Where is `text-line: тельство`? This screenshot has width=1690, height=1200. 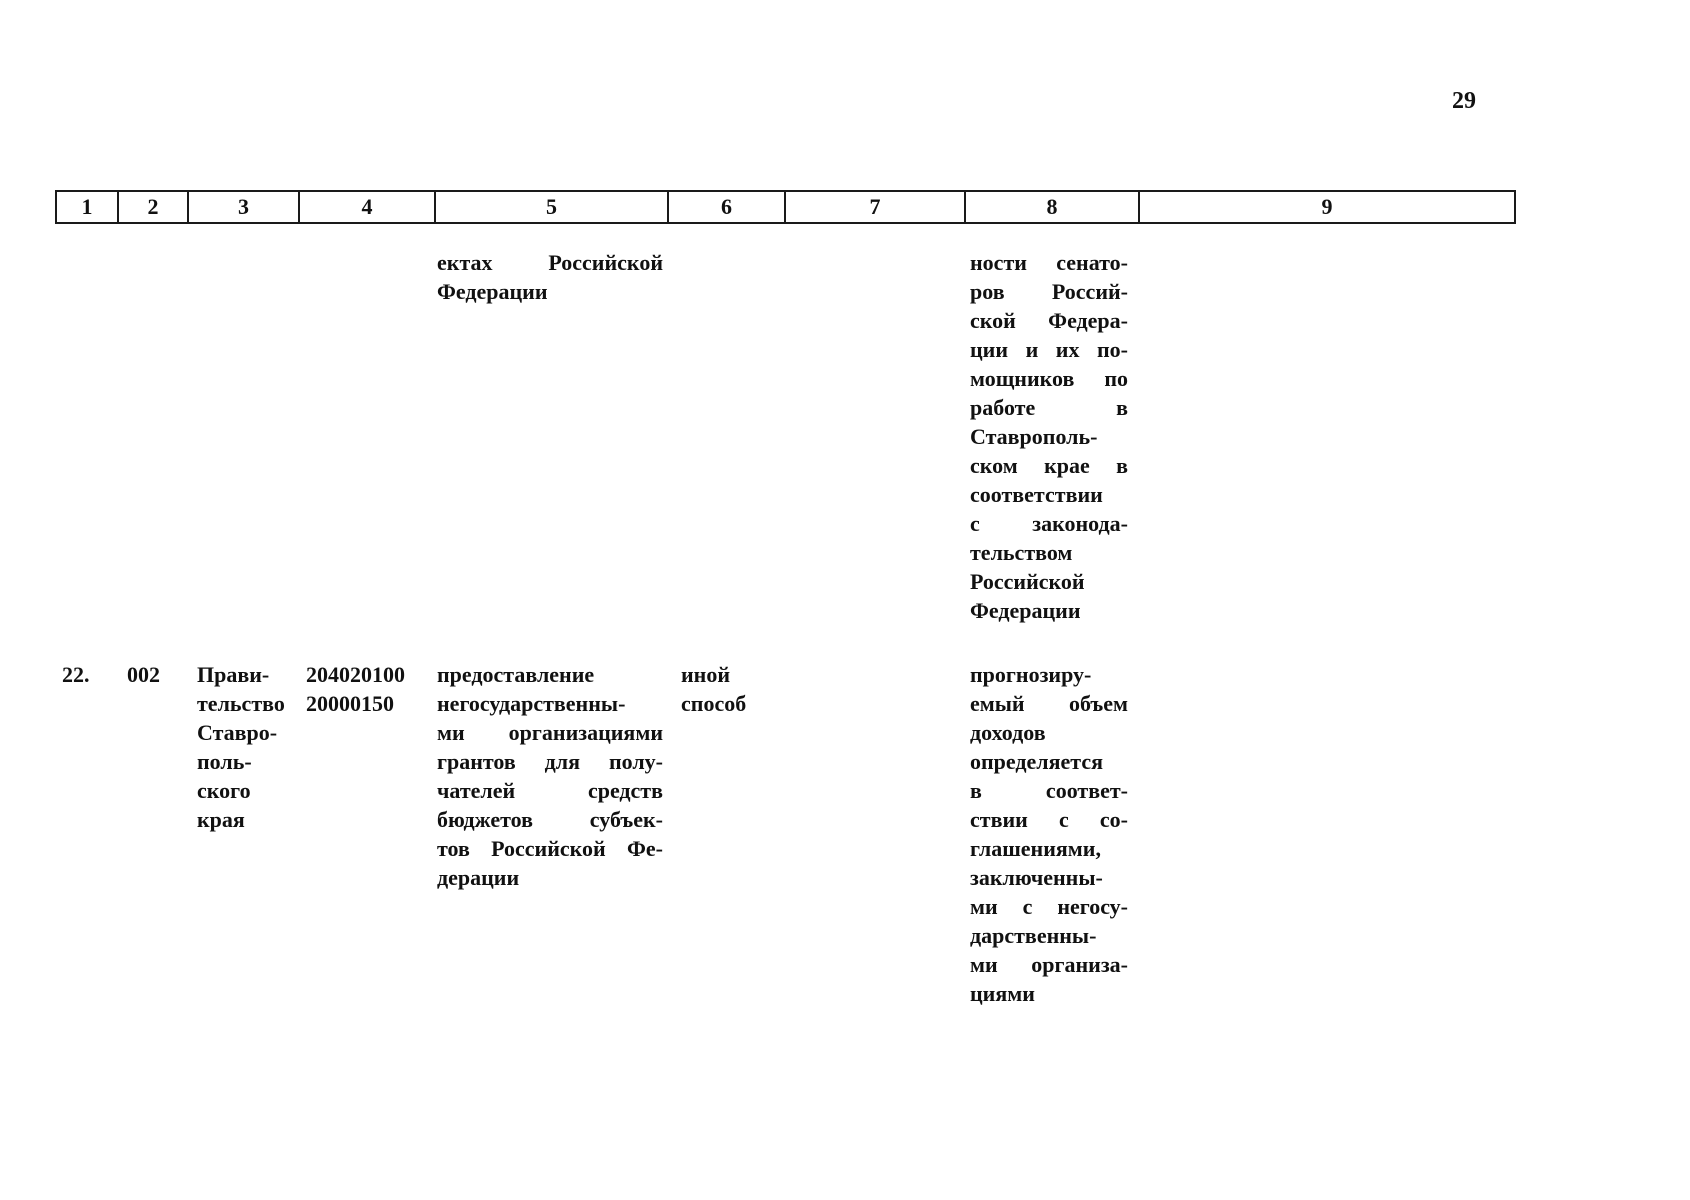 text-line: тельство is located at coordinates (241, 703).